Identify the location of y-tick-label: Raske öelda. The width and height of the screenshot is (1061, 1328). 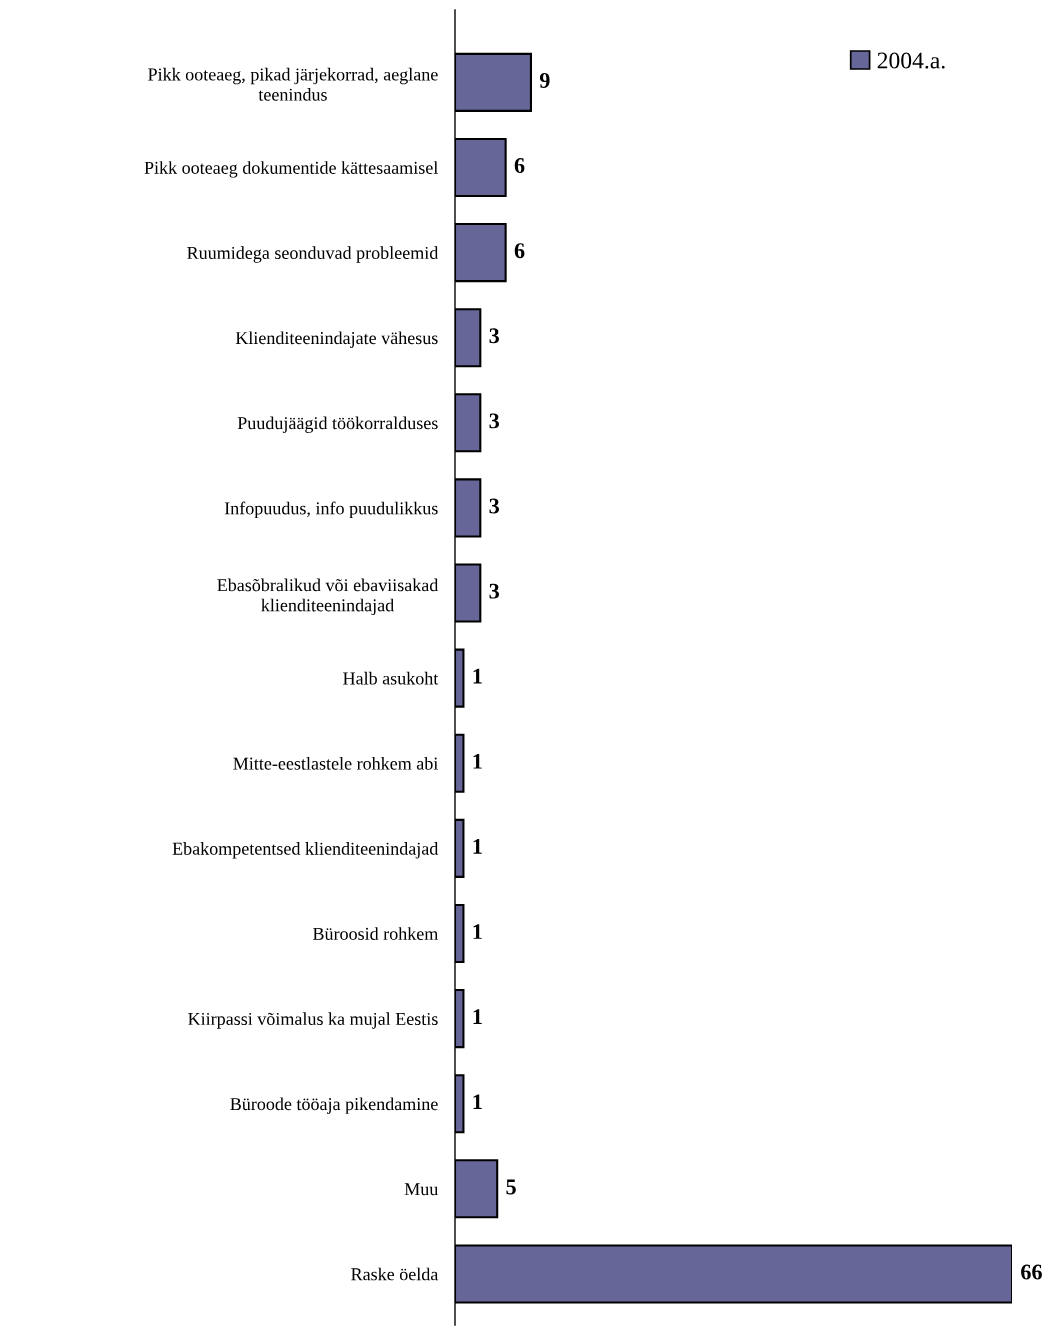
(395, 1274).